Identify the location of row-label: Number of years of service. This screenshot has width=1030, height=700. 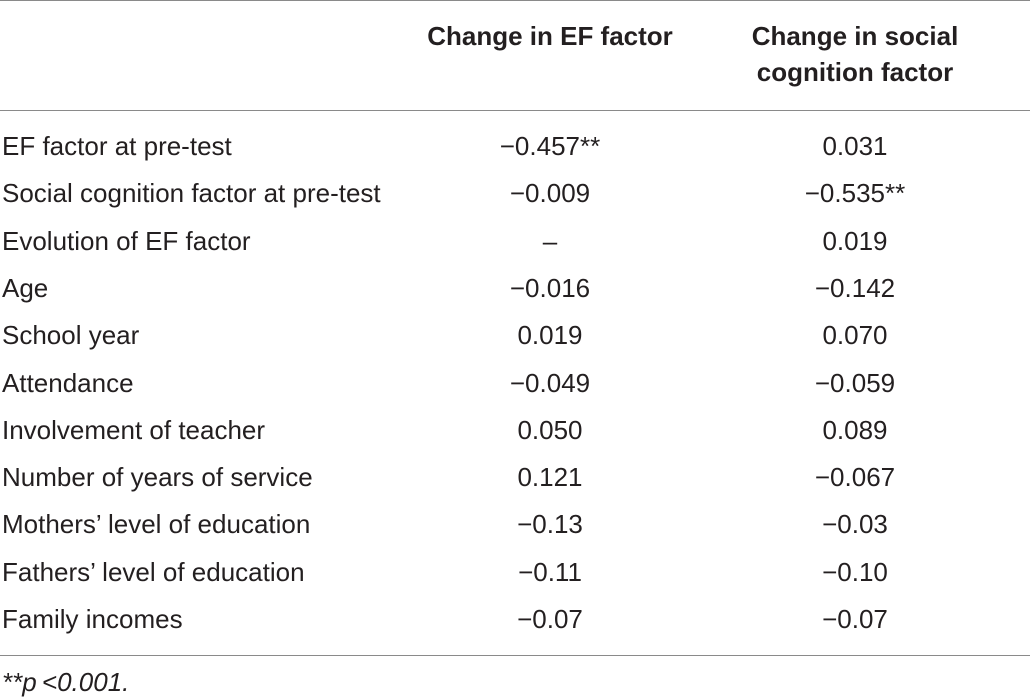
(157, 477).